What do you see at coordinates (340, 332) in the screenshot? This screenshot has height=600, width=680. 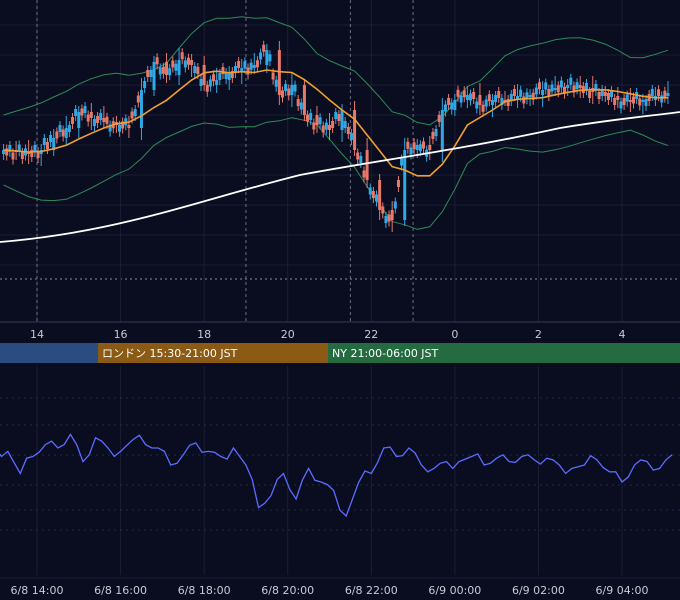 I see `top-axis-background` at bounding box center [340, 332].